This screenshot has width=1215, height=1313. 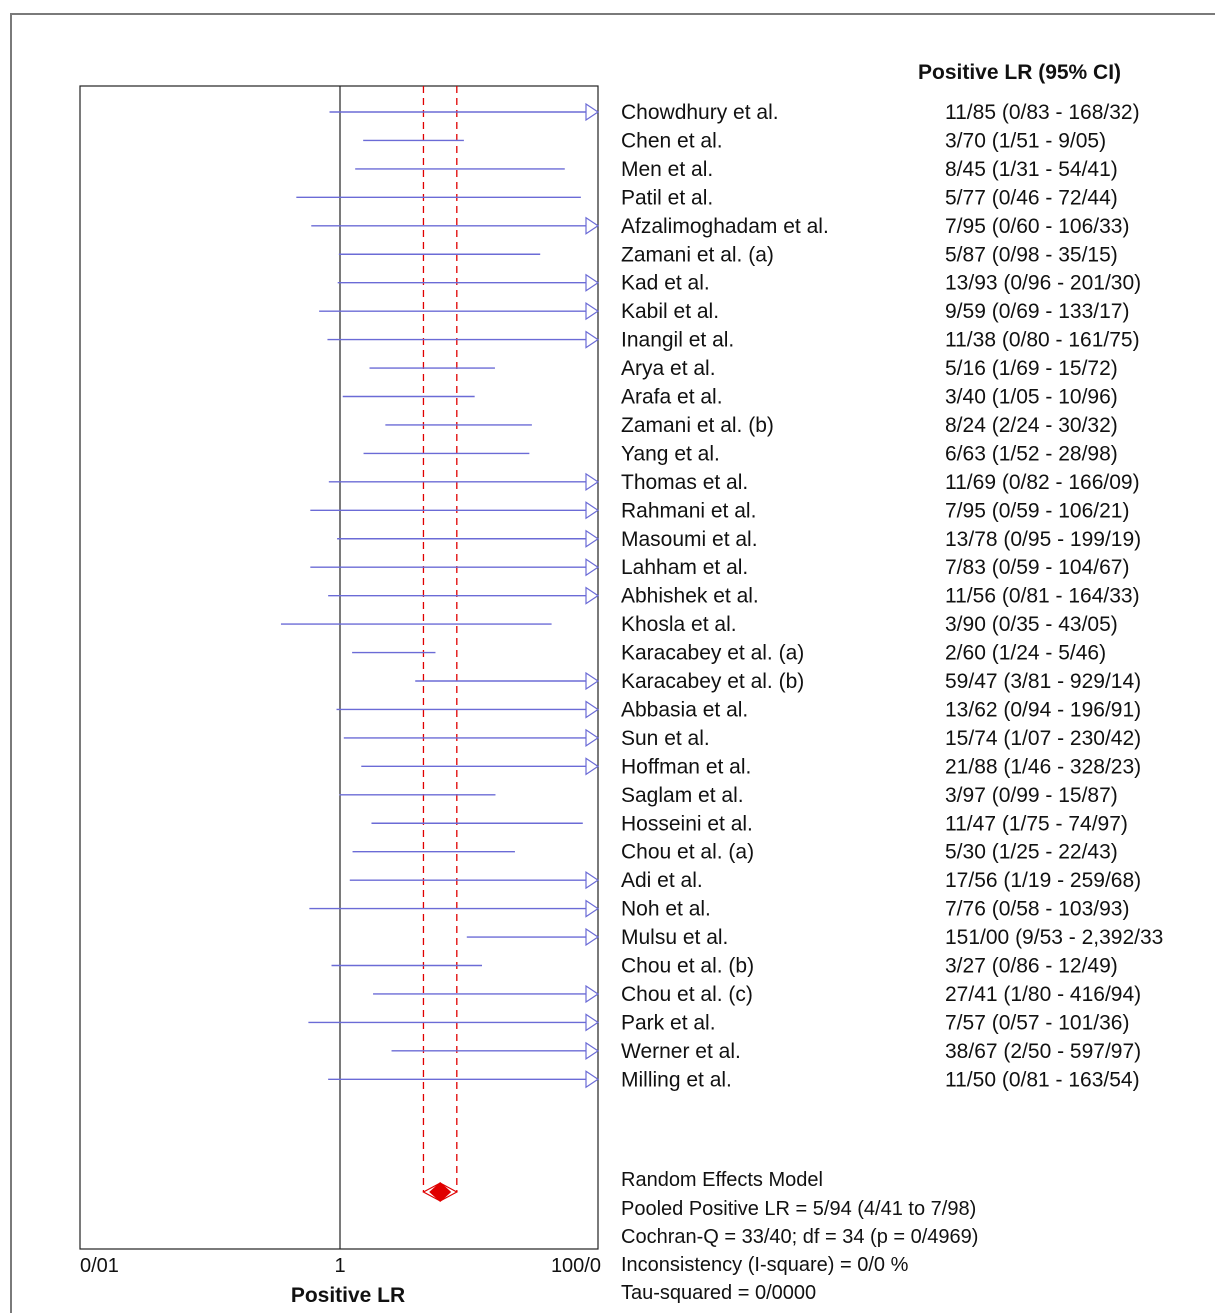 What do you see at coordinates (1031, 852) in the screenshot?
I see `study-value-label: 5/30 (1/25 - 22/43)` at bounding box center [1031, 852].